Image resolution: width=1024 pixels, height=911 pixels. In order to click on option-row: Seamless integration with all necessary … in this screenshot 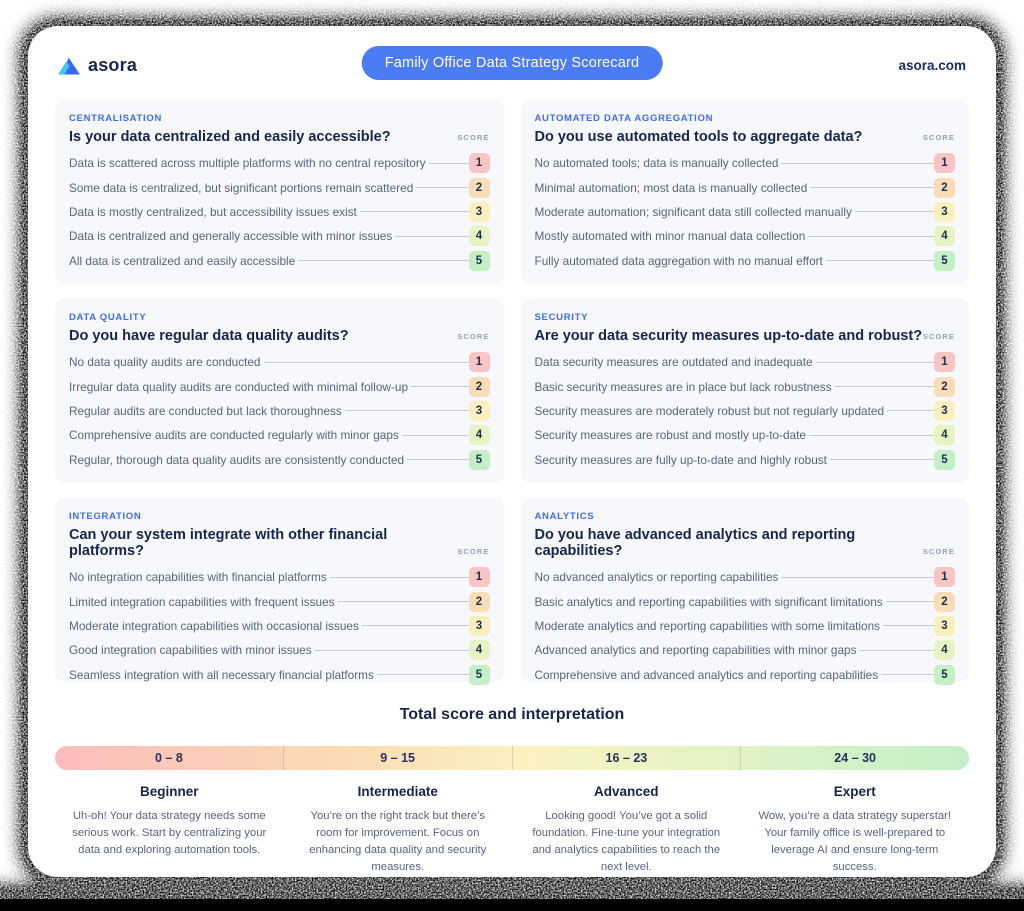, I will do `click(279, 675)`.